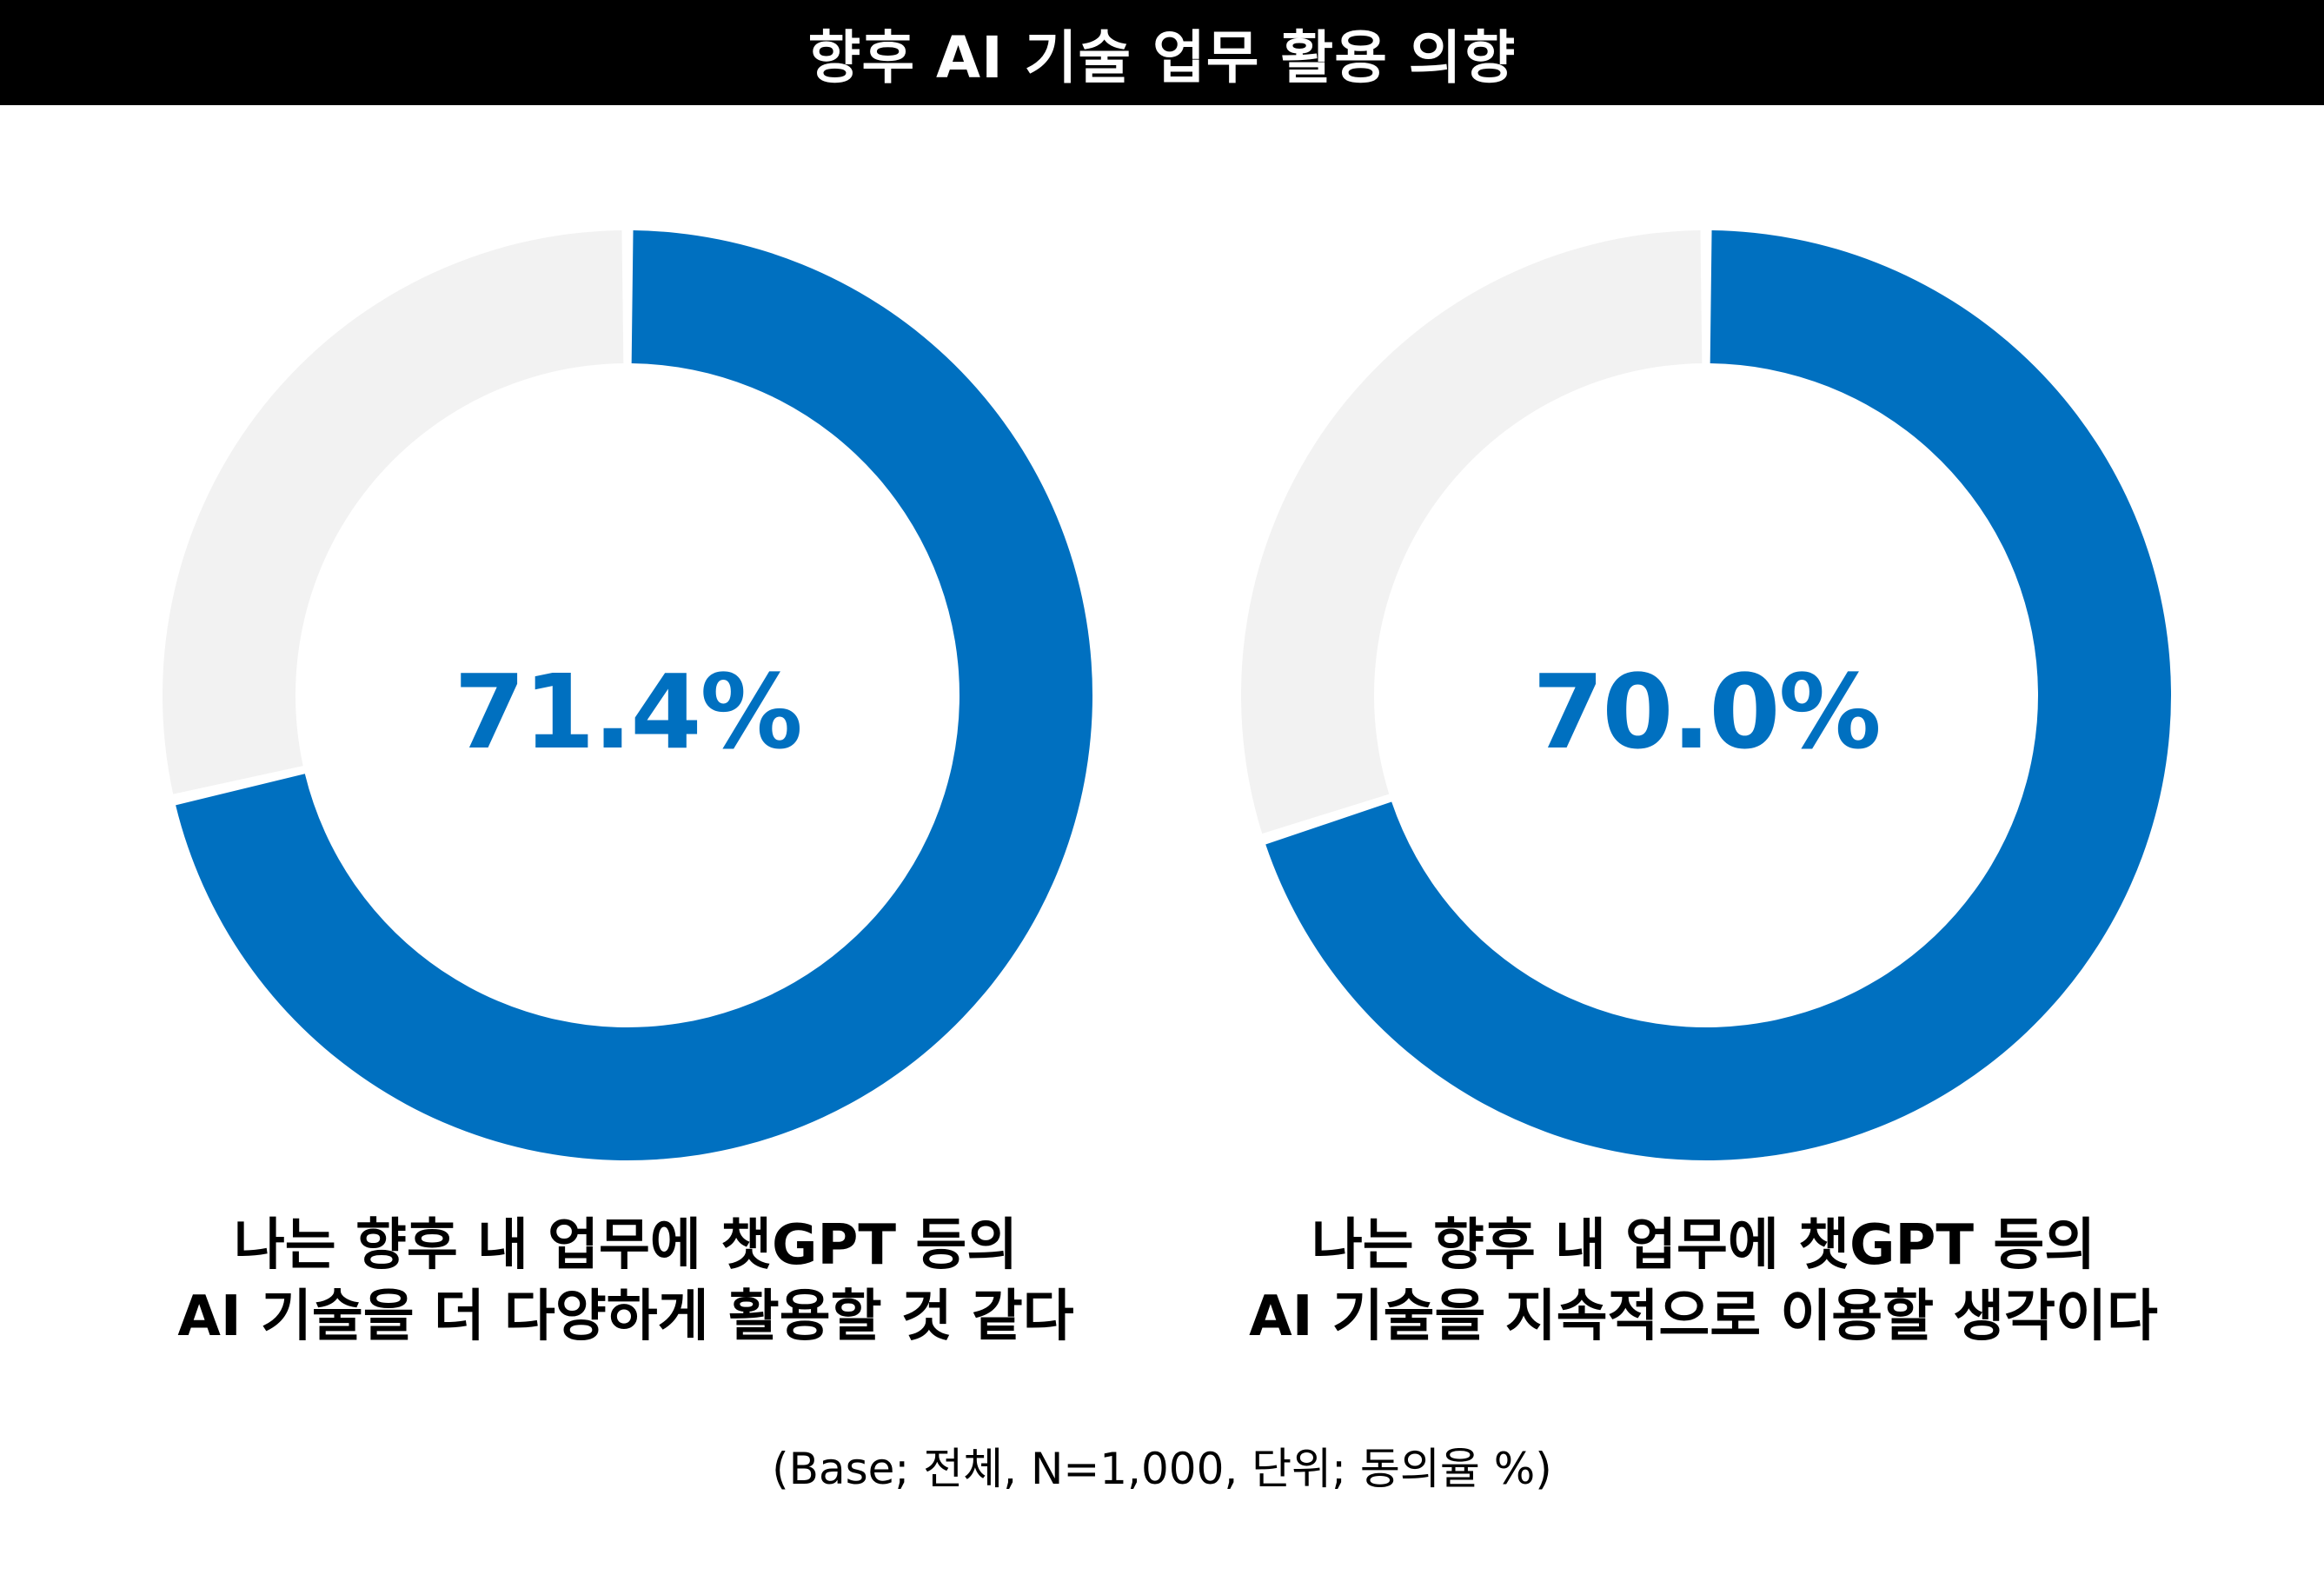 Image resolution: width=2324 pixels, height=1588 pixels. Describe the element at coordinates (1704, 1245) in the screenshot. I see `caption-right-line-1: 나는 향후 내 업무에 챗GPT 등의` at that location.